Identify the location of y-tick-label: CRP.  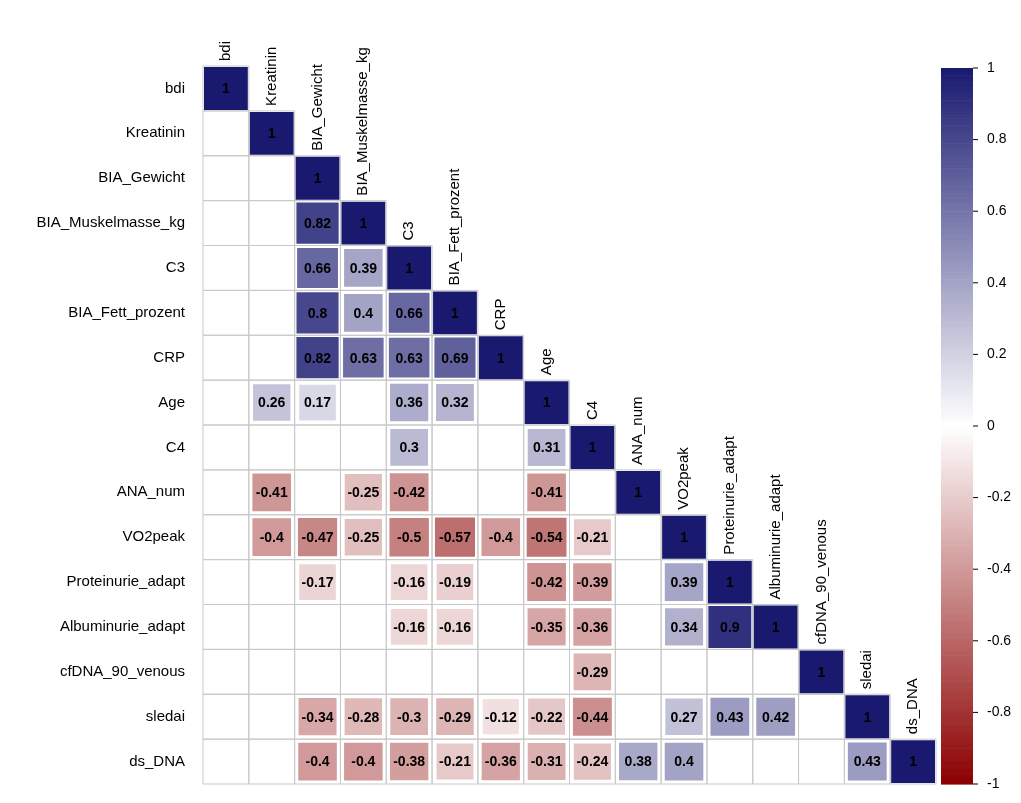
(169, 356).